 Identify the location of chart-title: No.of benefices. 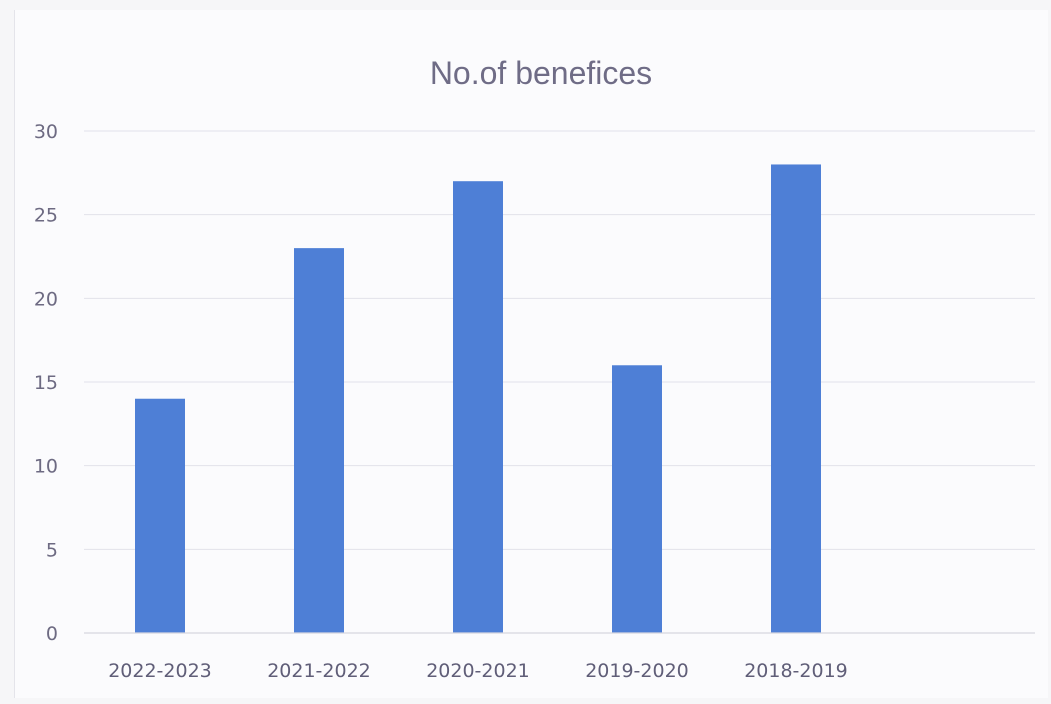
(541, 73).